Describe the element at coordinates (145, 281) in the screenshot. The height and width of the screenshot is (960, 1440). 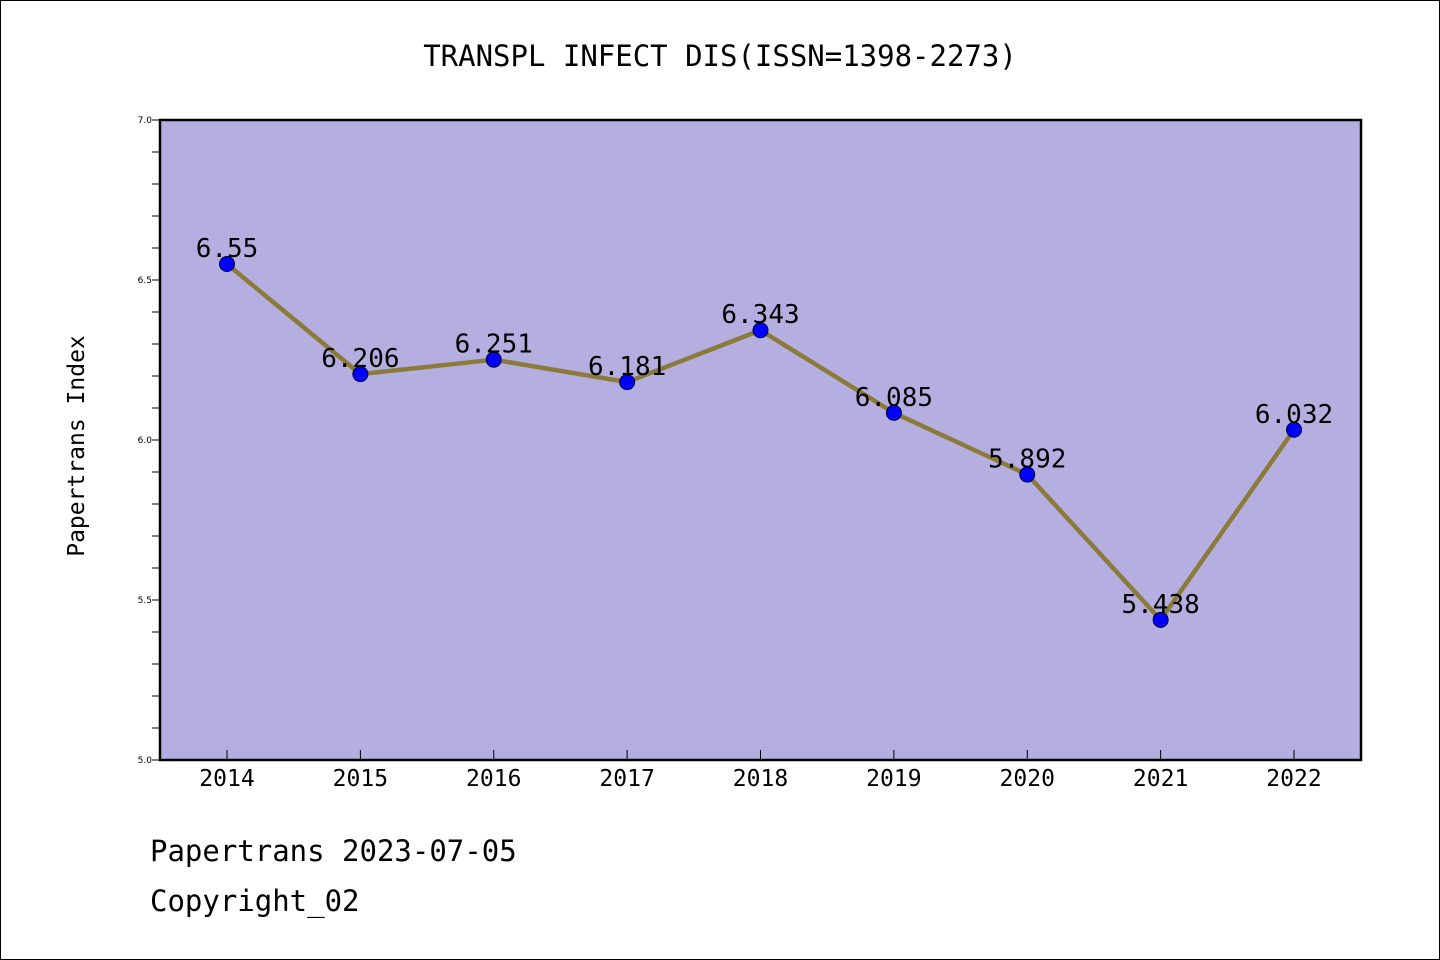
I see `y-tick-label: 6.5` at that location.